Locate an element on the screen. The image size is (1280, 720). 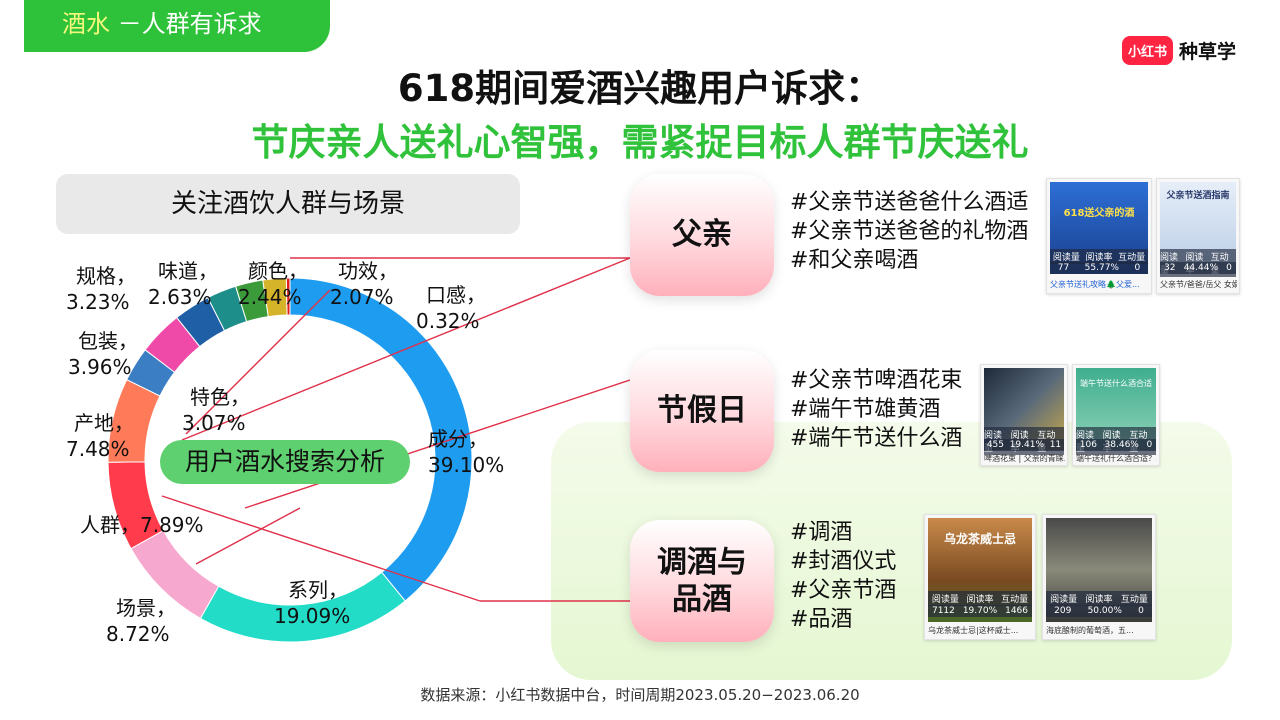
hashtag: #调酒 is located at coordinates (821, 532).